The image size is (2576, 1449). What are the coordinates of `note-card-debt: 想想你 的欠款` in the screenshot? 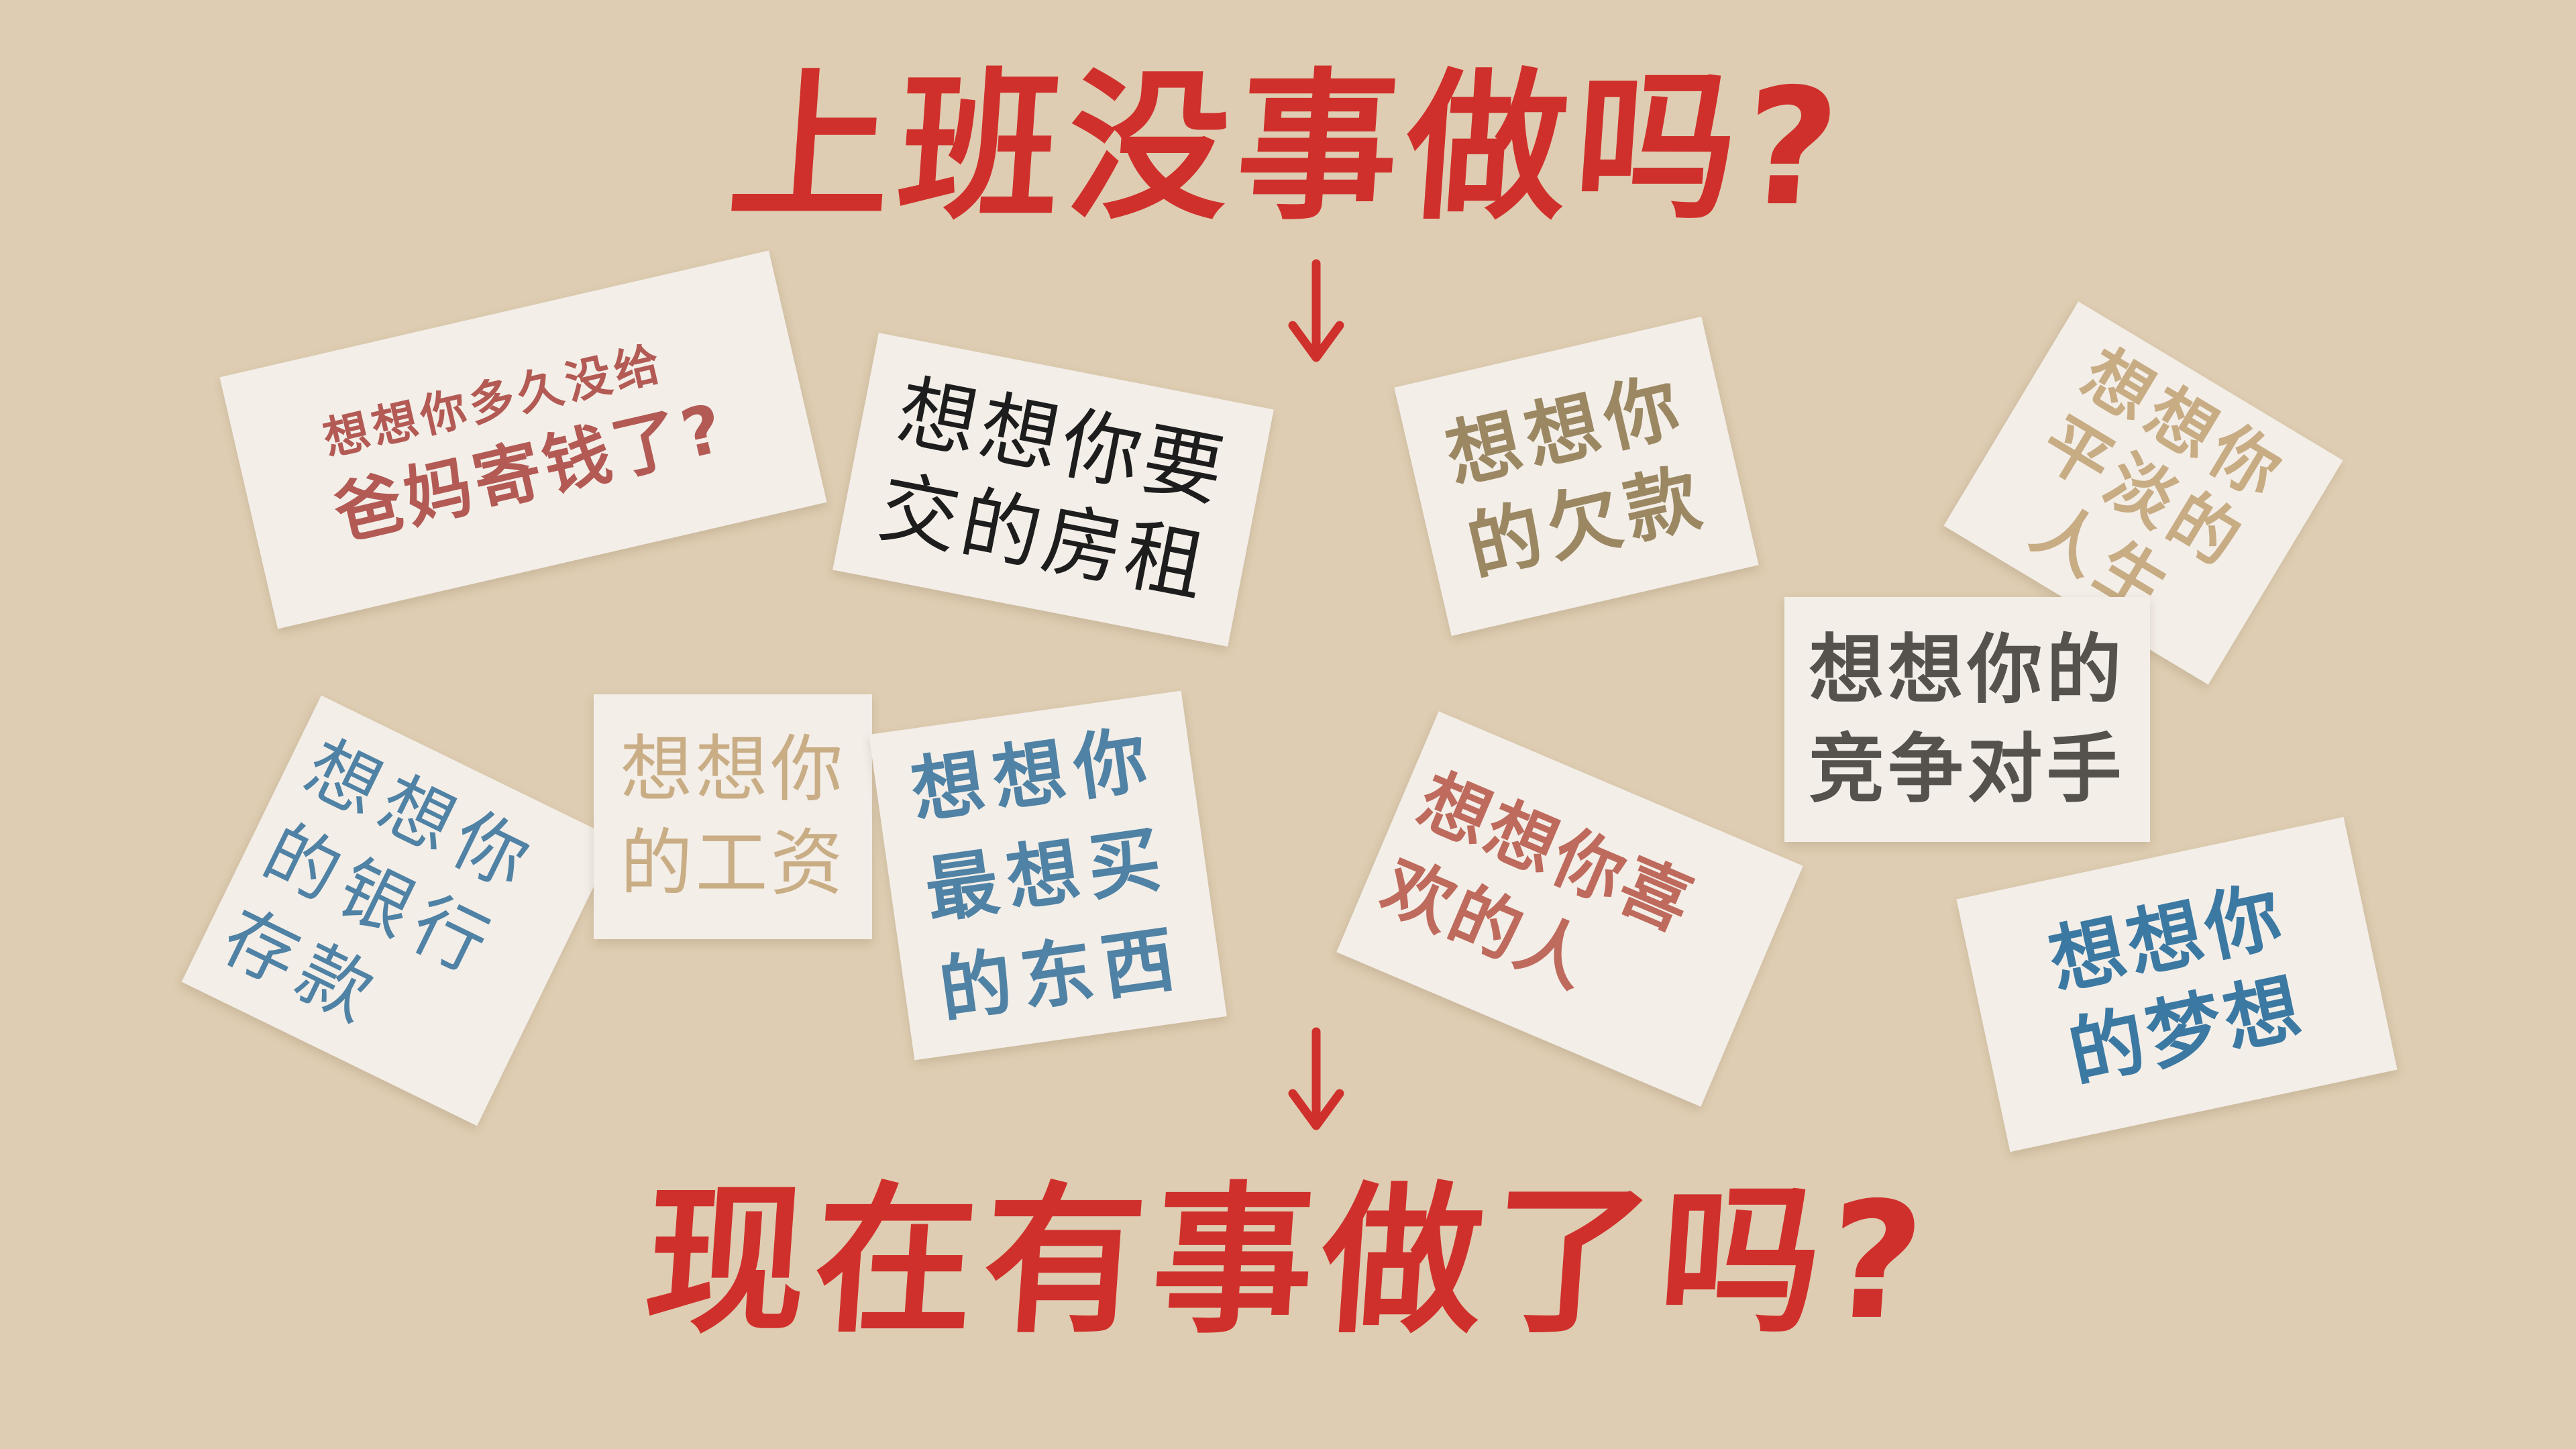 It's located at (1576, 476).